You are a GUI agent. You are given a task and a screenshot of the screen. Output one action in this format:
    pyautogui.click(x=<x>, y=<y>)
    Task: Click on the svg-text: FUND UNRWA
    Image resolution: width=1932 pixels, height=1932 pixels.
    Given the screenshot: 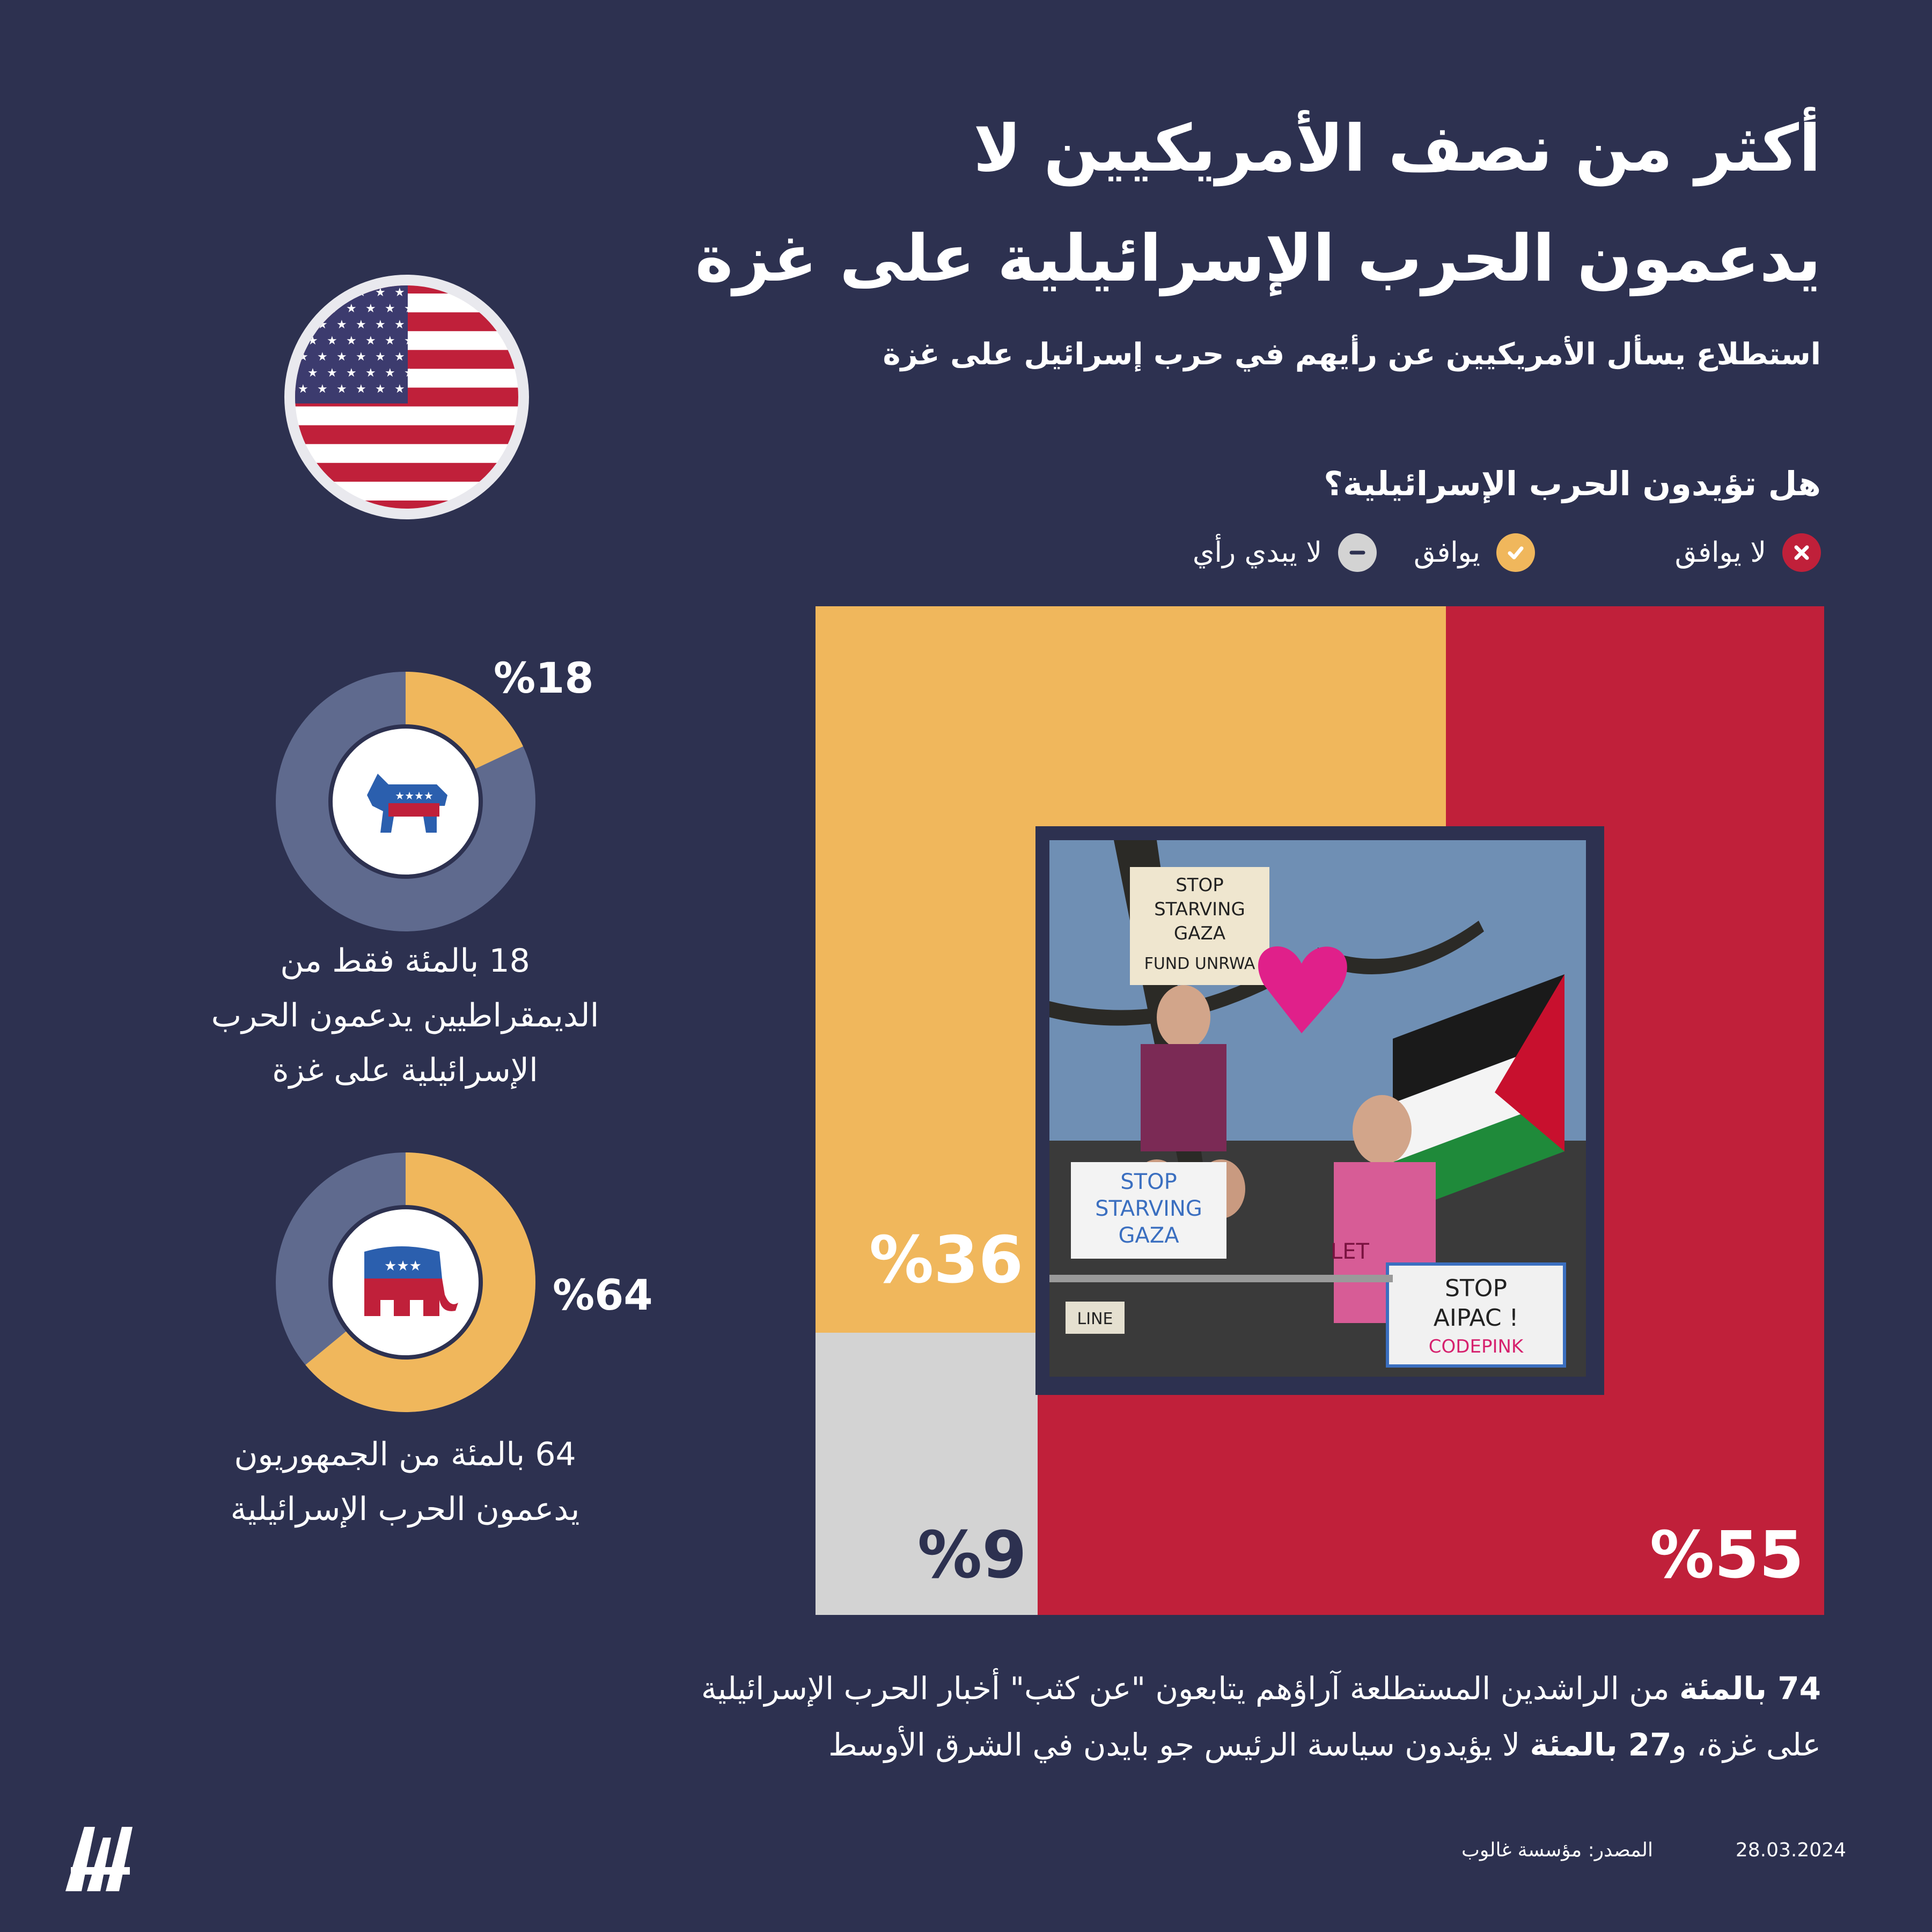 What is the action you would take?
    pyautogui.click(x=1200, y=963)
    